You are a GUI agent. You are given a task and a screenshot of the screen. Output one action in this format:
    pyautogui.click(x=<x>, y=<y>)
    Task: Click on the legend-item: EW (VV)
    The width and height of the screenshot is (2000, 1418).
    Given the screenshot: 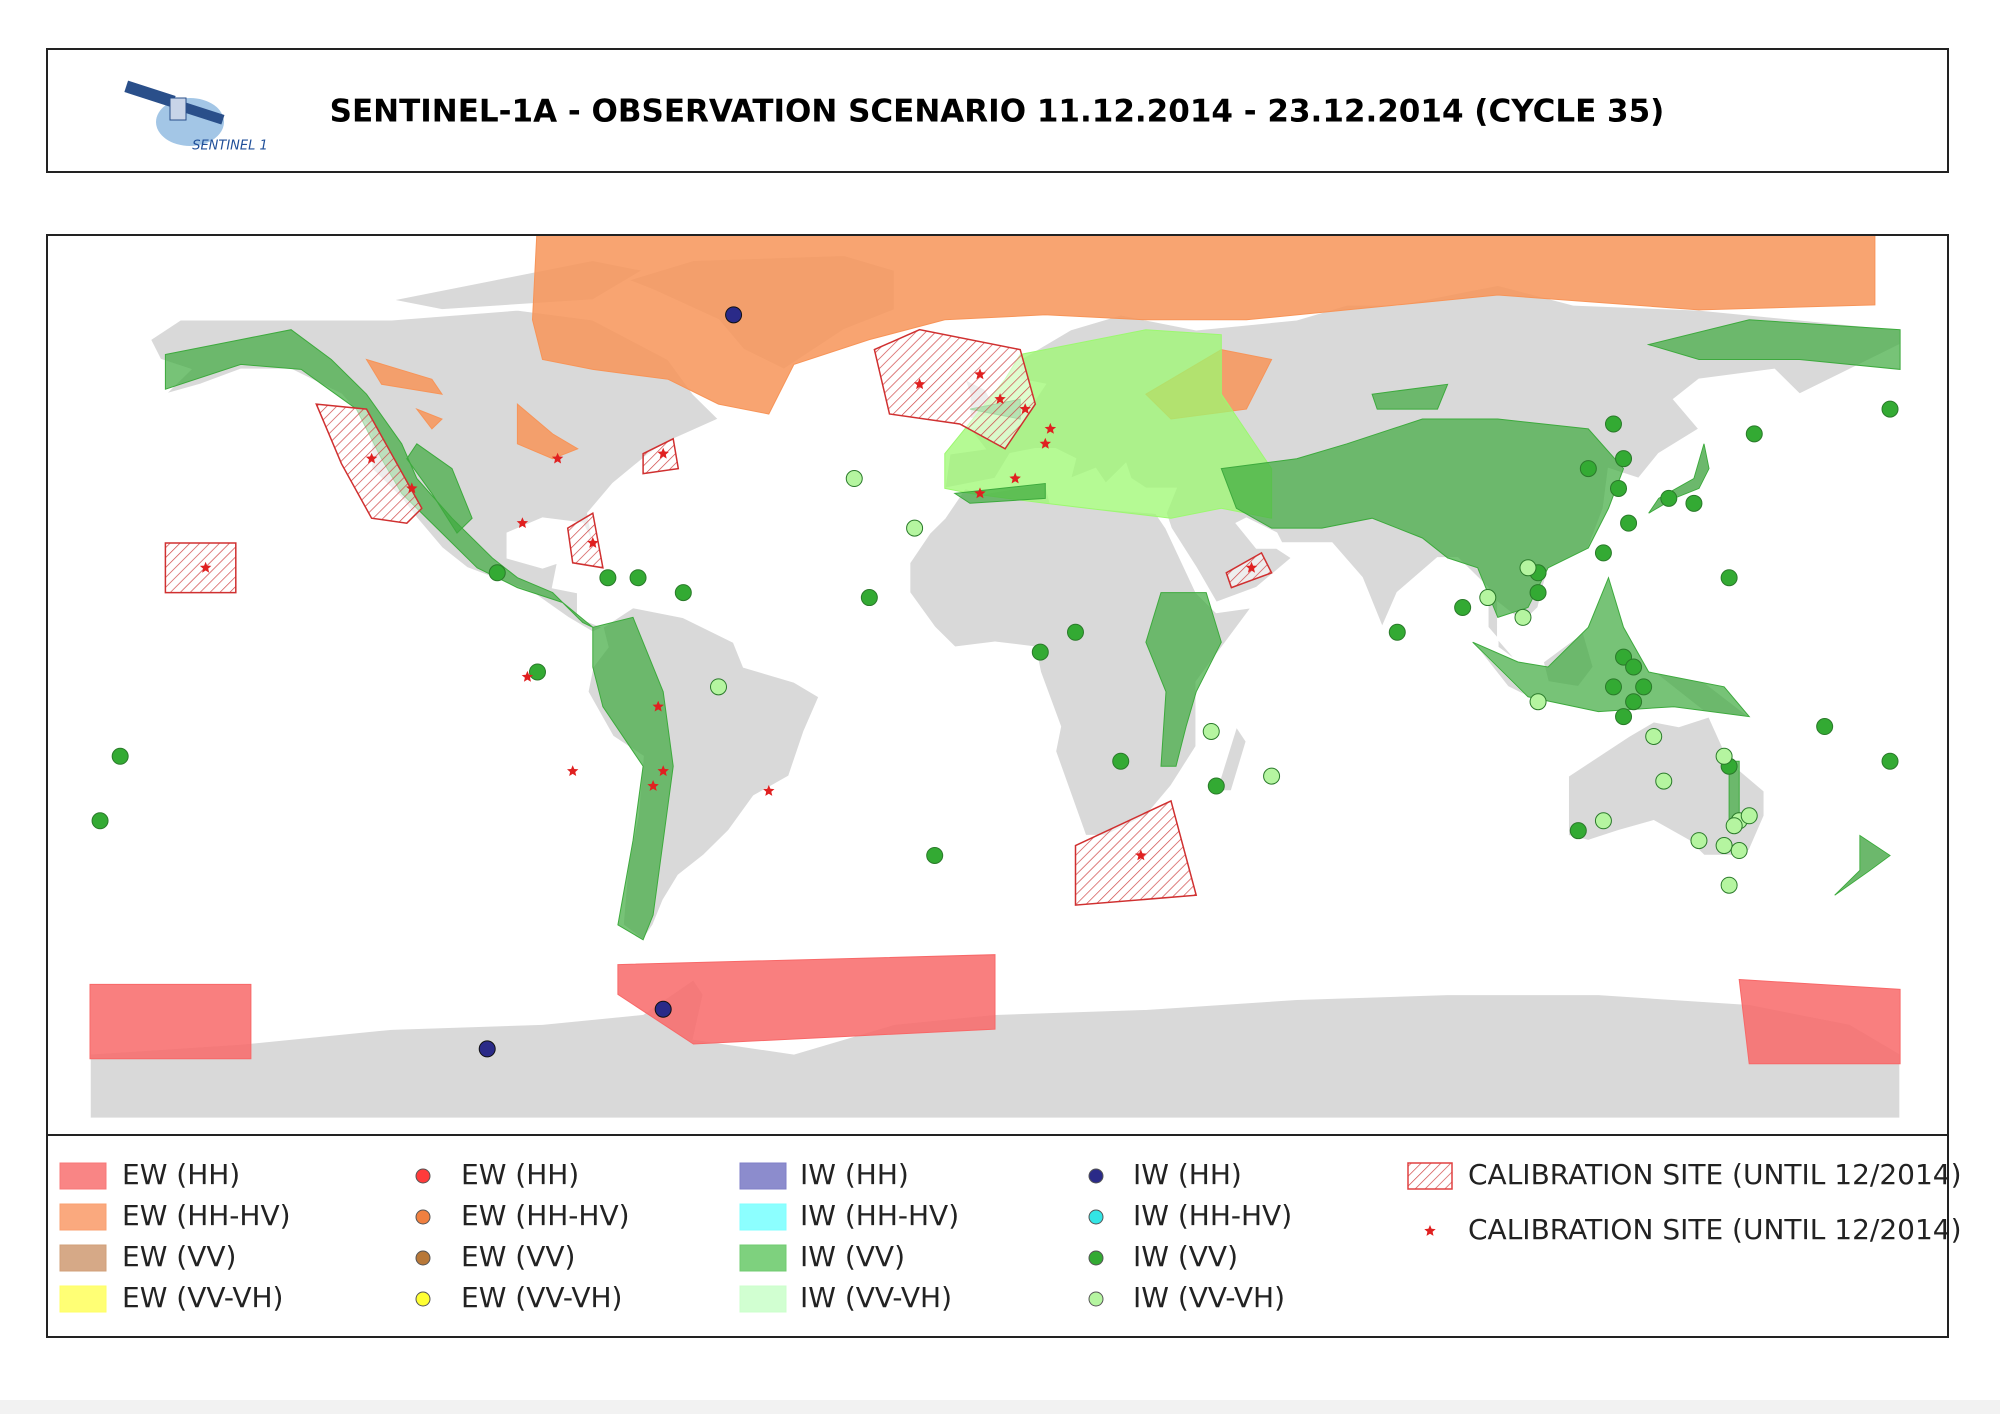 What is the action you would take?
    pyautogui.click(x=147, y=1256)
    